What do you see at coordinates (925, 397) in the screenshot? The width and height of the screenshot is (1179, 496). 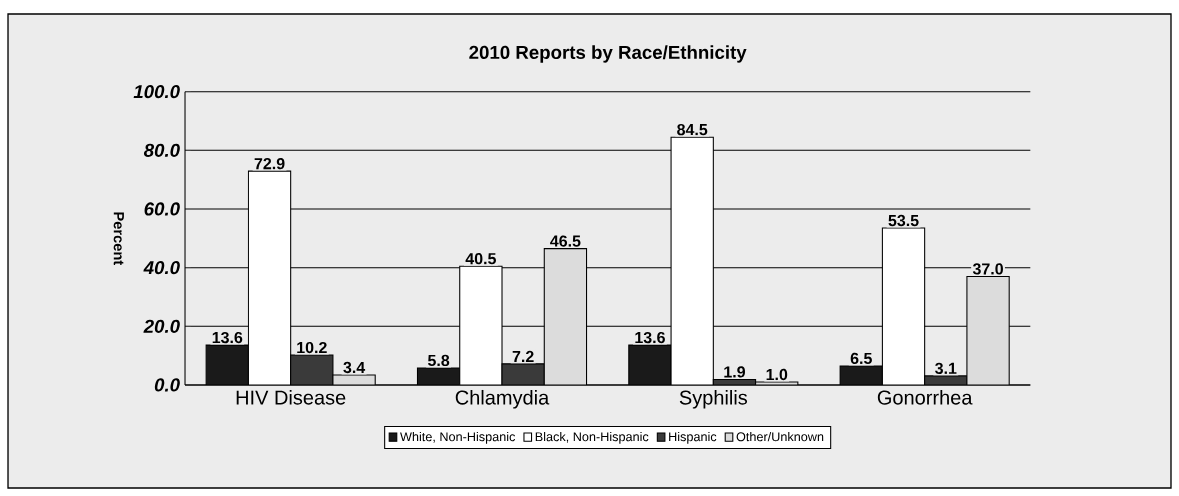 I see `x-tick-label: Gonorrhea` at bounding box center [925, 397].